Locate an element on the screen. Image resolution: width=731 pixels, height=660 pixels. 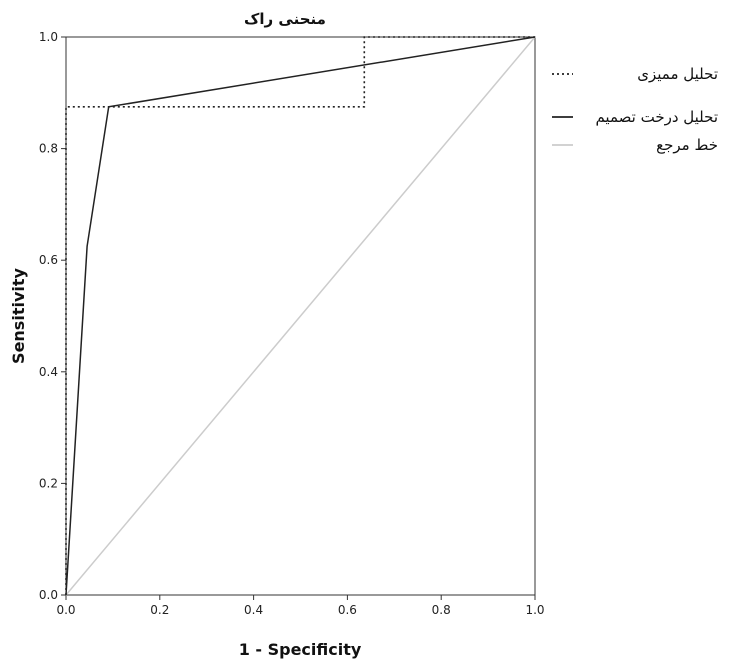
y-tick-label: 0.8 is located at coordinates (48, 149).